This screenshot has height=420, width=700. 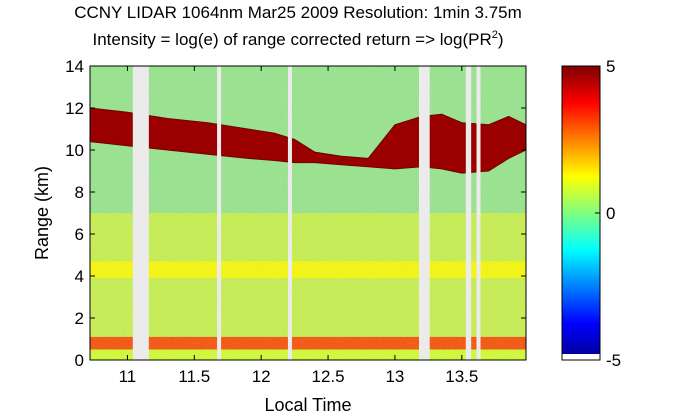 What do you see at coordinates (307, 405) in the screenshot?
I see `x-axis-label: Local Time` at bounding box center [307, 405].